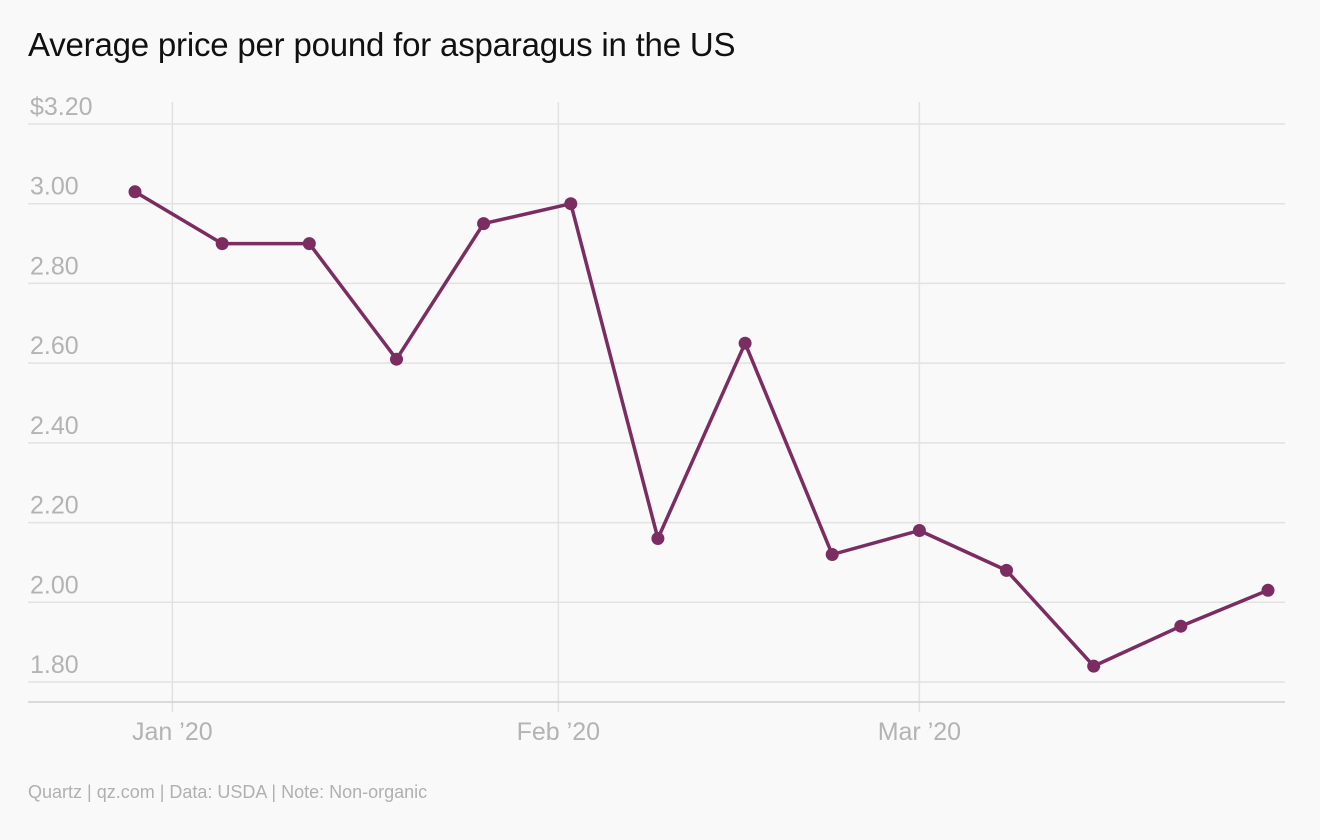 The width and height of the screenshot is (1320, 840). I want to click on y-tick-label: 1.80, so click(54, 665).